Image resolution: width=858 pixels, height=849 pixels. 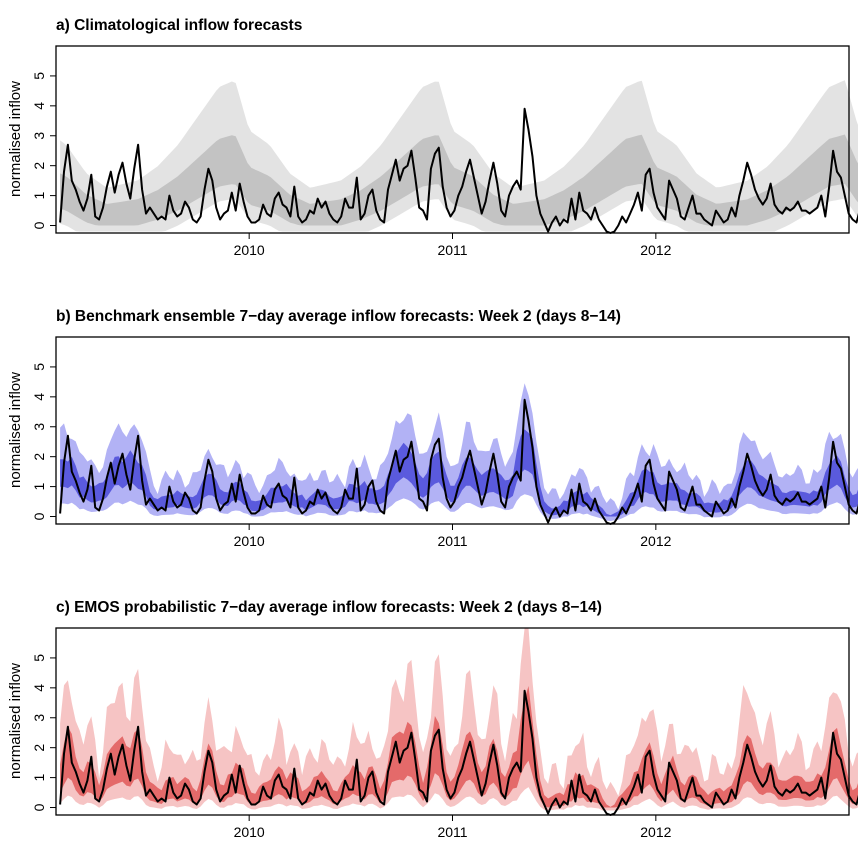 I want to click on panel-b-y-label: normalised inflow, so click(x=15, y=430).